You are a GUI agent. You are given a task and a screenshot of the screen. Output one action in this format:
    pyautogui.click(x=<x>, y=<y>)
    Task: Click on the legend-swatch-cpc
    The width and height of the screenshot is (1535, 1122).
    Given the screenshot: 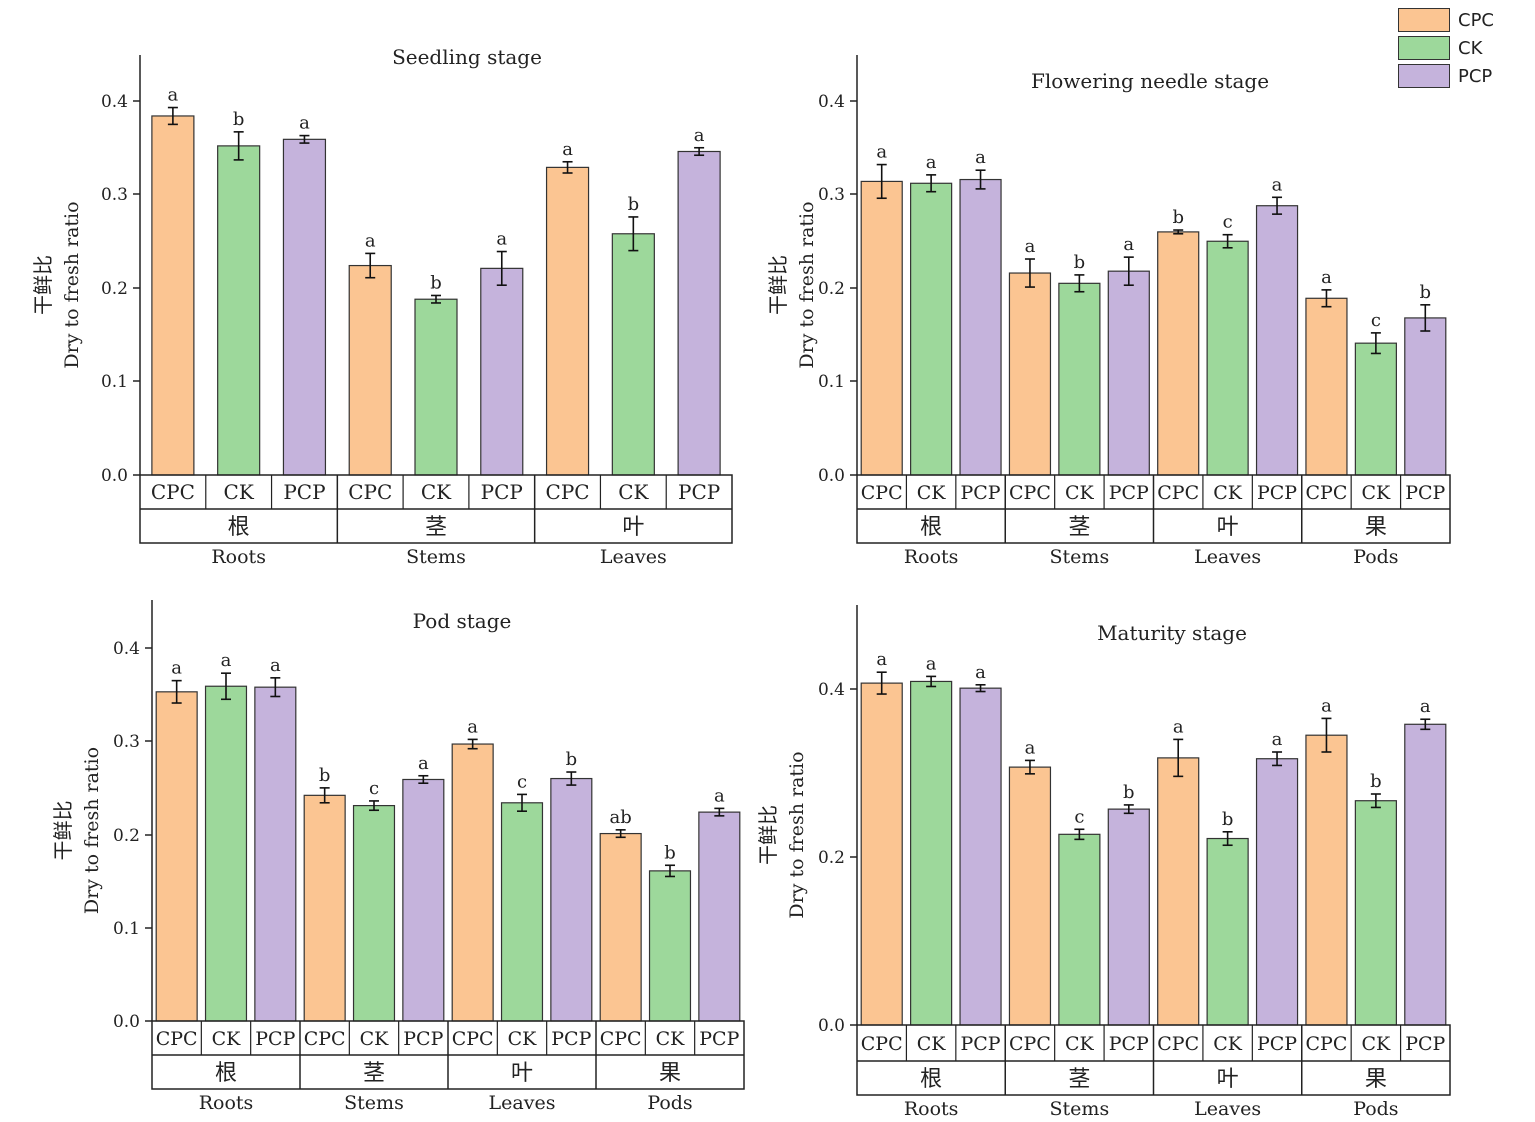 What is the action you would take?
    pyautogui.click(x=1424, y=20)
    